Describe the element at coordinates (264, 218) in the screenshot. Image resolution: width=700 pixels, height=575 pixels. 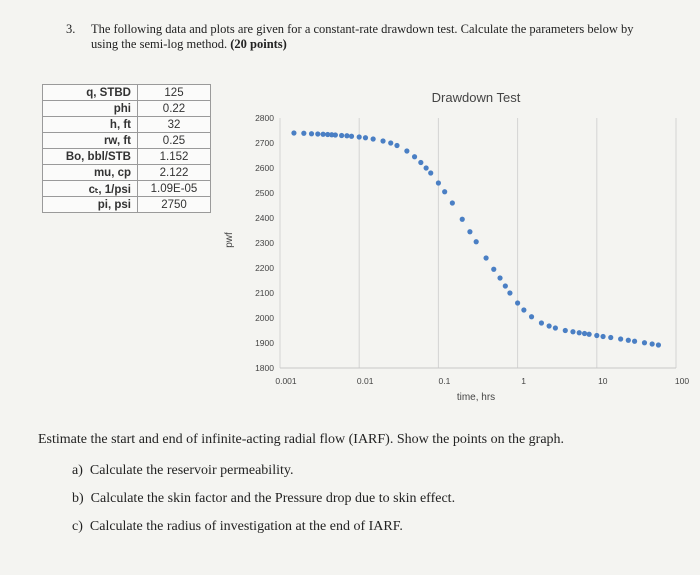
I see `y-tick-label: 2400` at that location.